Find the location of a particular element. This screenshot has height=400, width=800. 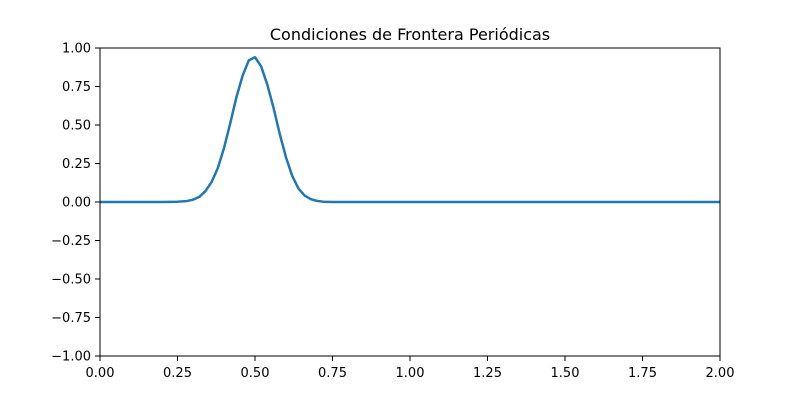

y-tick-label: 1.00 is located at coordinates (76, 49).